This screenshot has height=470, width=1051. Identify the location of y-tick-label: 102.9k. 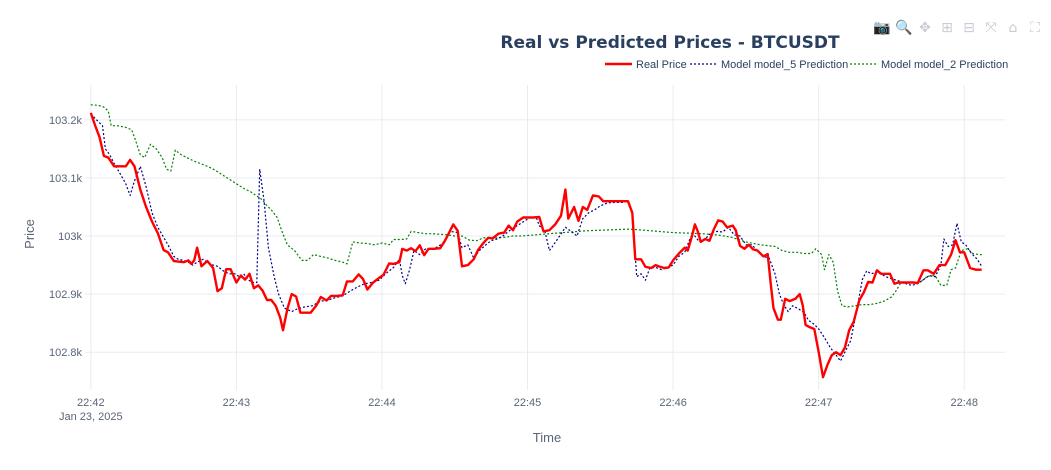
(66, 295).